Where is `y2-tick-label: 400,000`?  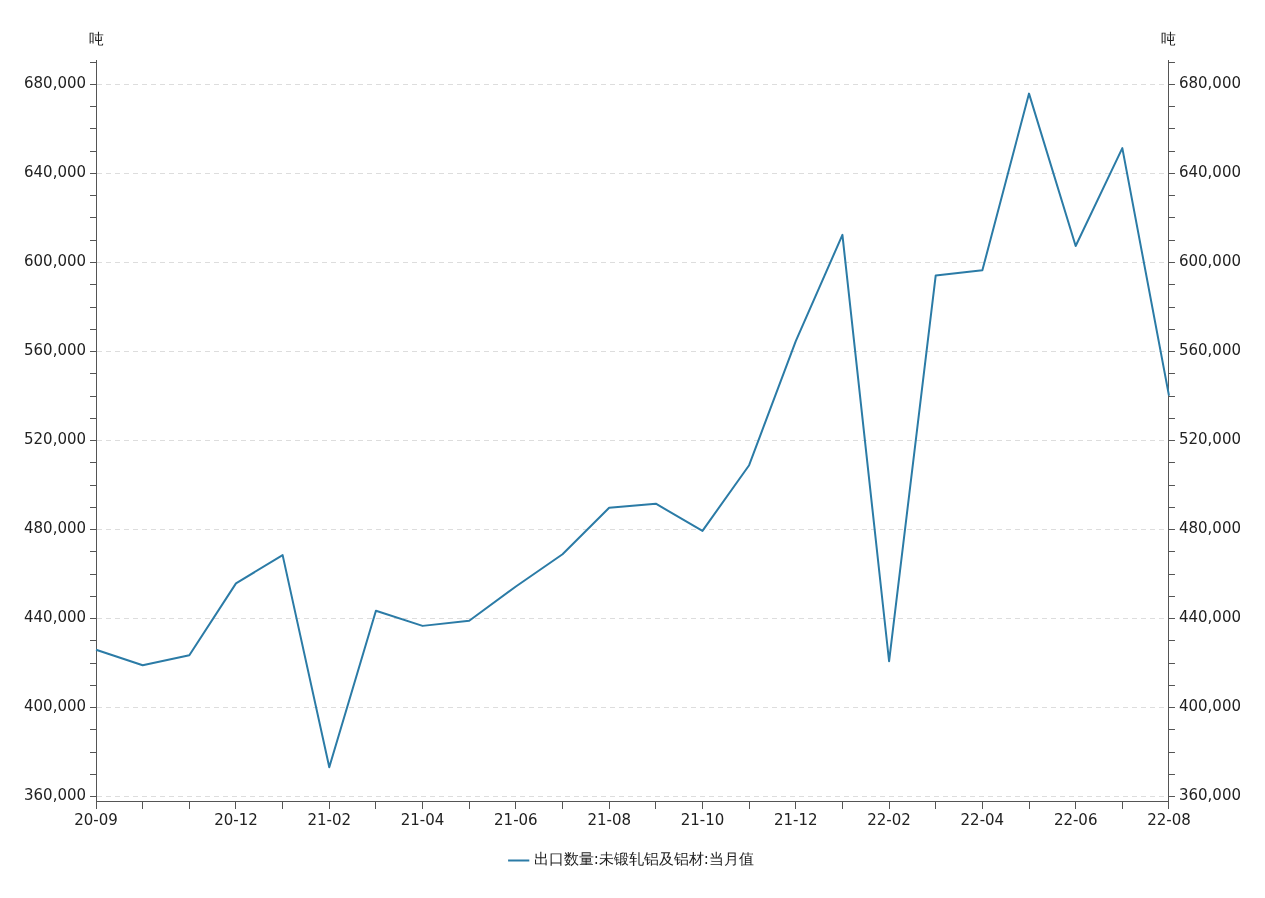
y2-tick-label: 400,000 is located at coordinates (1209, 706).